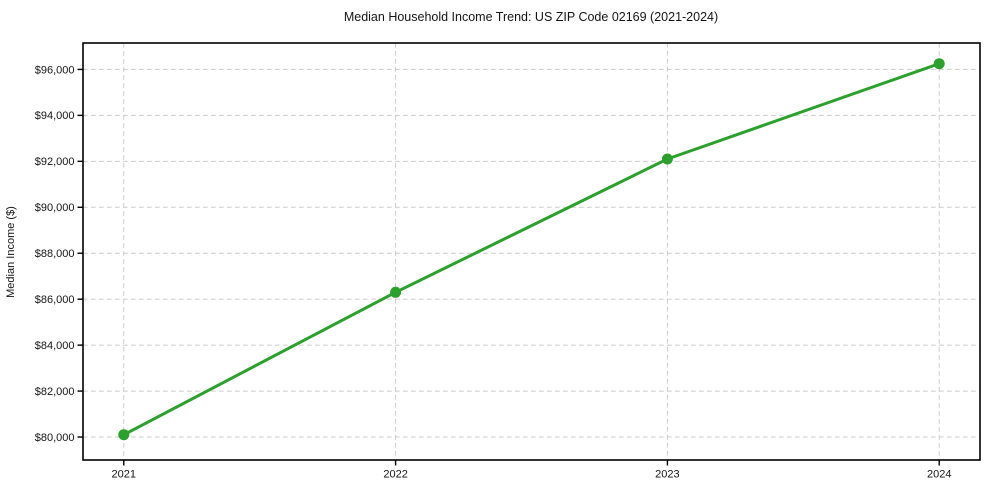  Describe the element at coordinates (55, 162) in the screenshot. I see `y-tick-label: $92,000` at that location.